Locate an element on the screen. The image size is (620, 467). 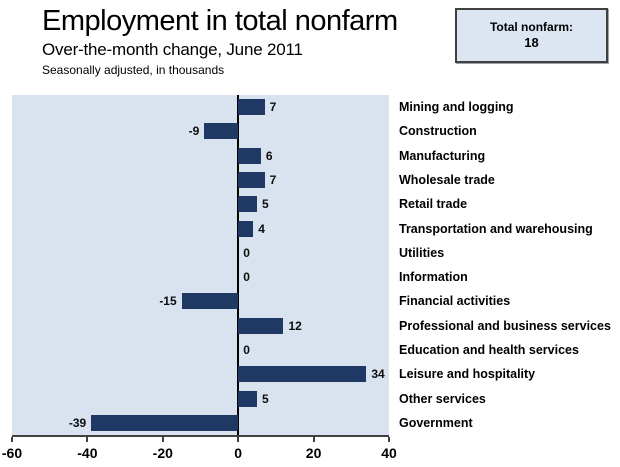
category-label: Financial activities is located at coordinates (455, 301).